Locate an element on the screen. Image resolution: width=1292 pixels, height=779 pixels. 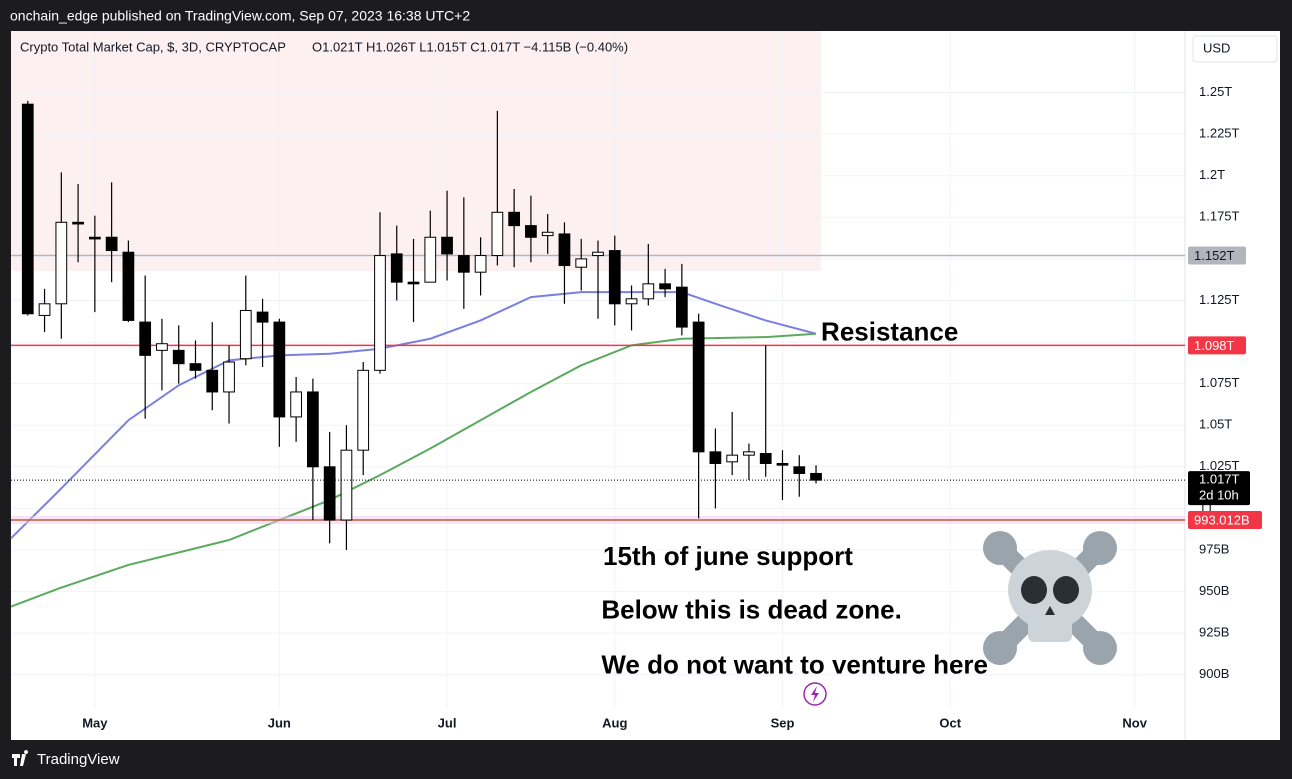
x-tick-label: Oct is located at coordinates (950, 722).